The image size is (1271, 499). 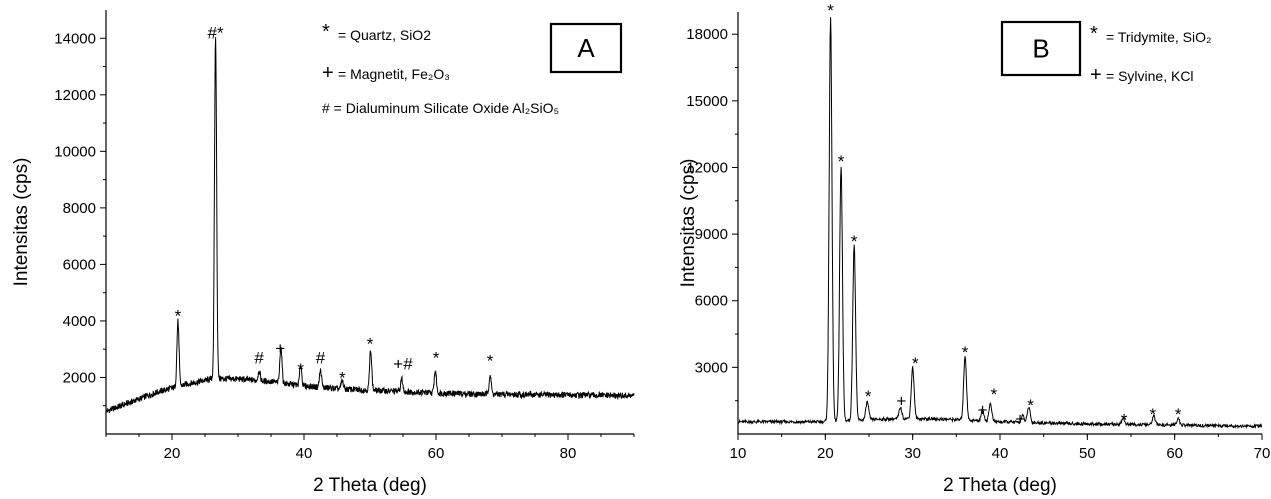 I want to click on panel-label: B, so click(x=1040, y=49).